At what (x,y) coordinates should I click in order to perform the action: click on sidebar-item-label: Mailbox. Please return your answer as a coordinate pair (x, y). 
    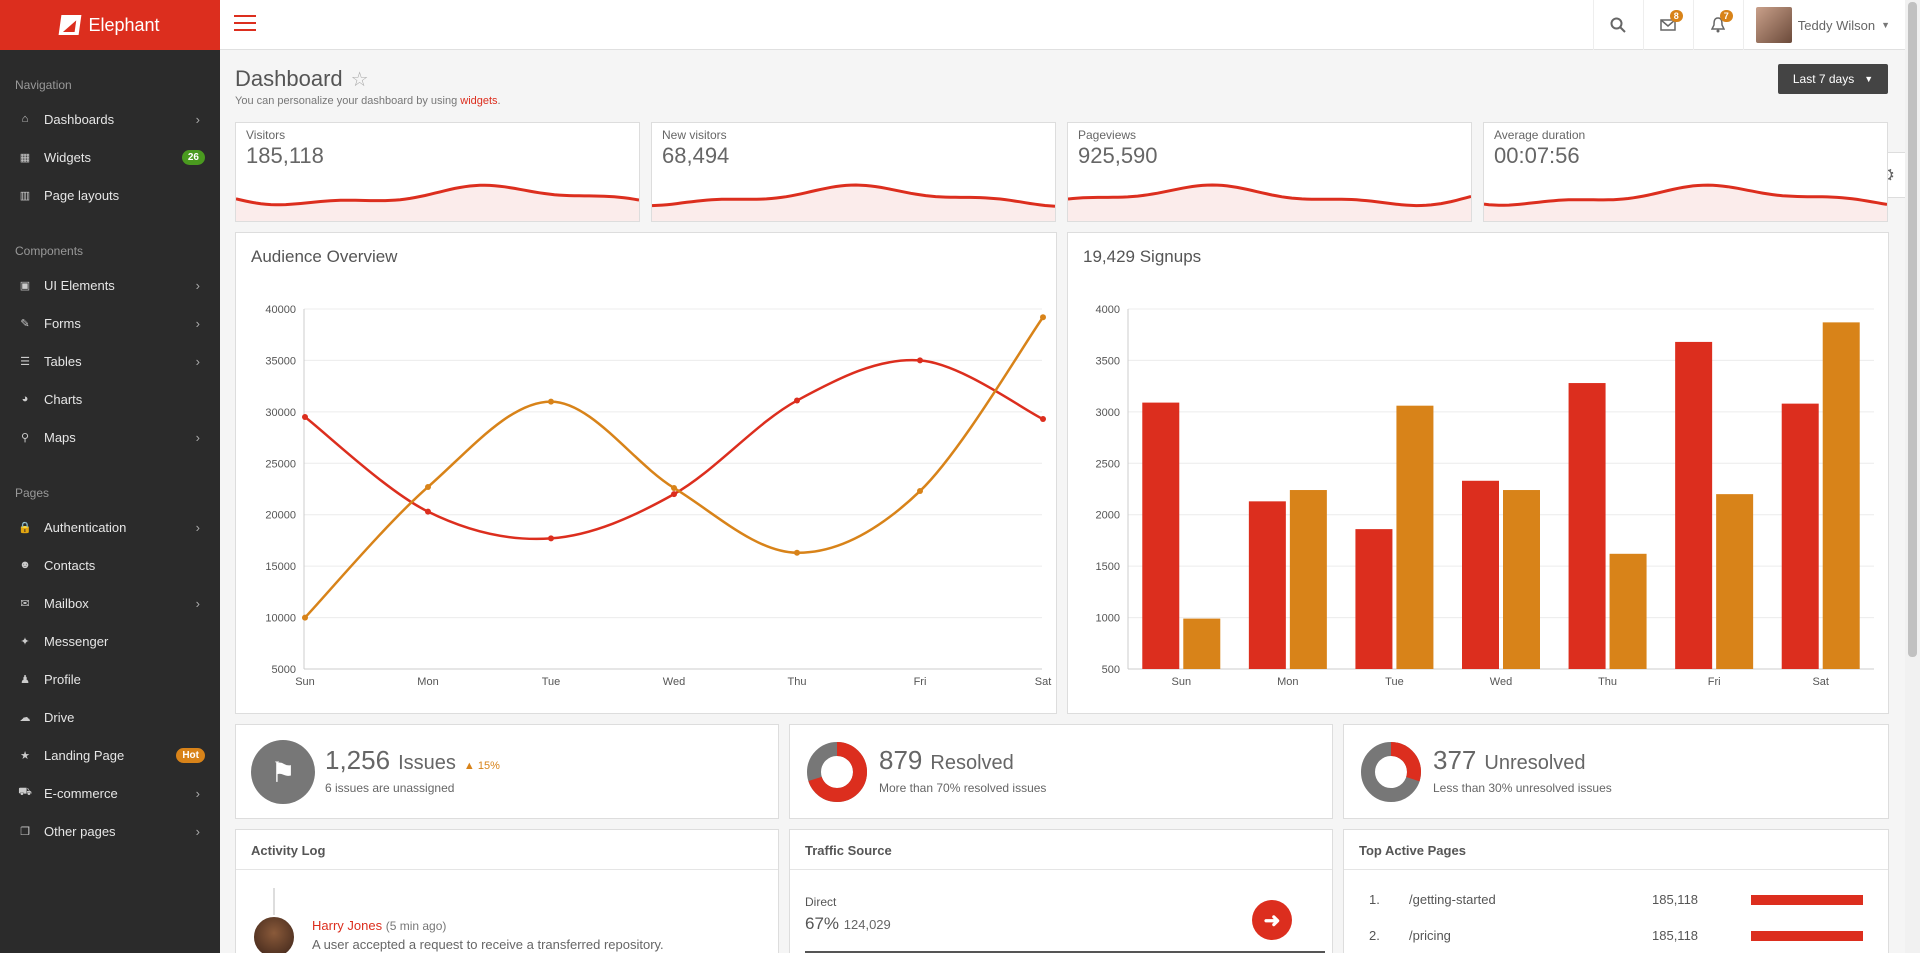
    Looking at the image, I should click on (66, 603).